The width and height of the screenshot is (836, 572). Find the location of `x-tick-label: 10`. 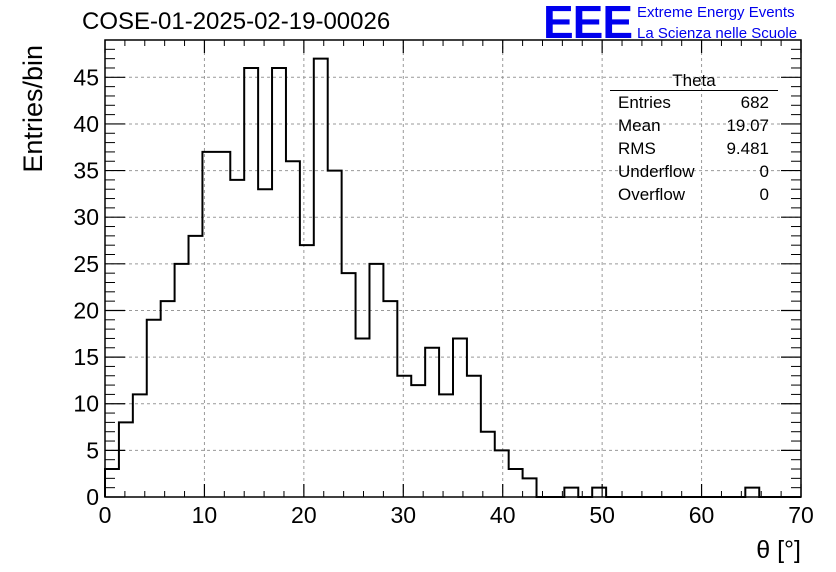

x-tick-label: 10 is located at coordinates (205, 515).